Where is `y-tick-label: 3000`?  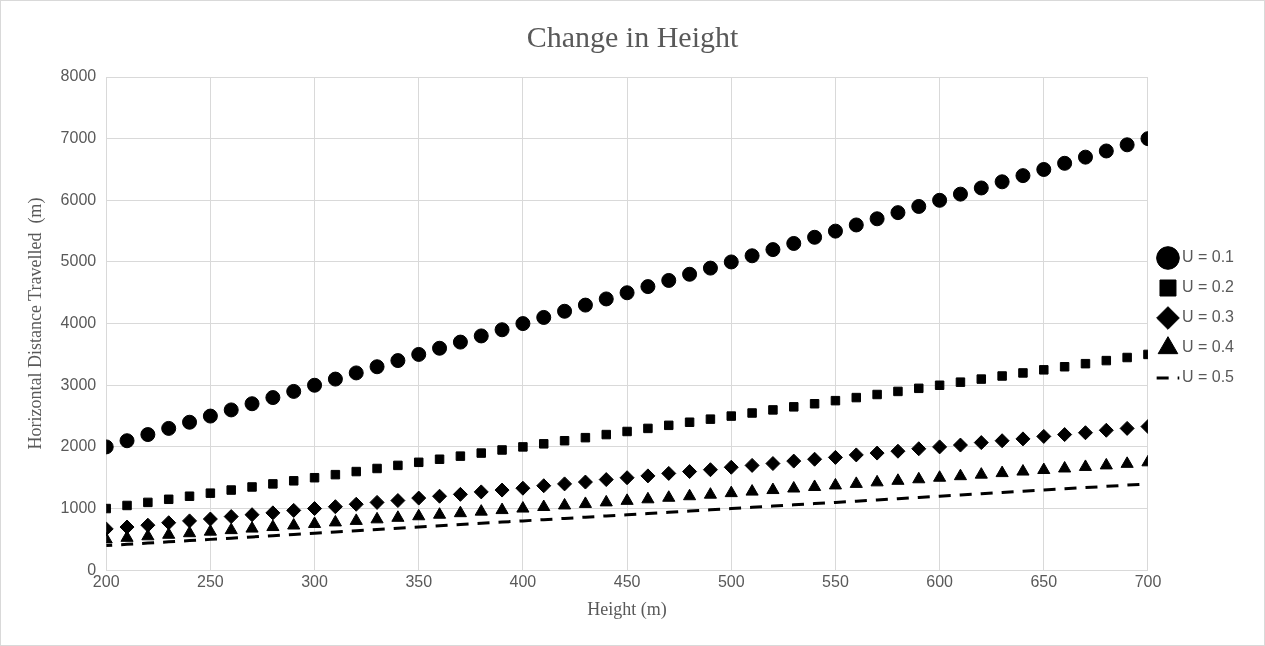
y-tick-label: 3000 is located at coordinates (78, 384).